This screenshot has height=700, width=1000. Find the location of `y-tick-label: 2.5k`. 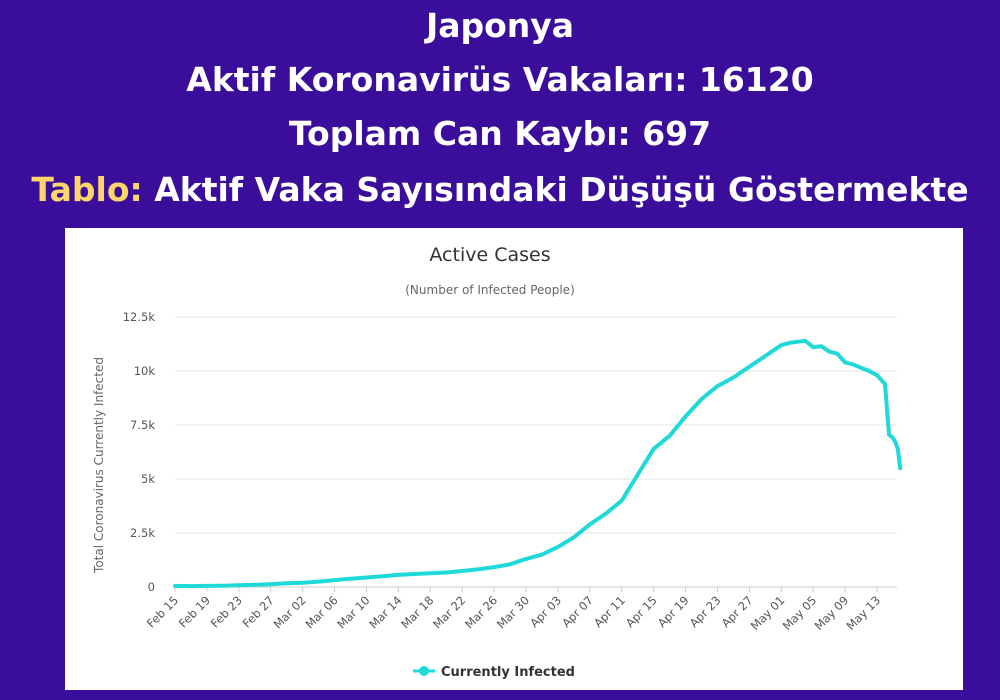

y-tick-label: 2.5k is located at coordinates (142, 533).